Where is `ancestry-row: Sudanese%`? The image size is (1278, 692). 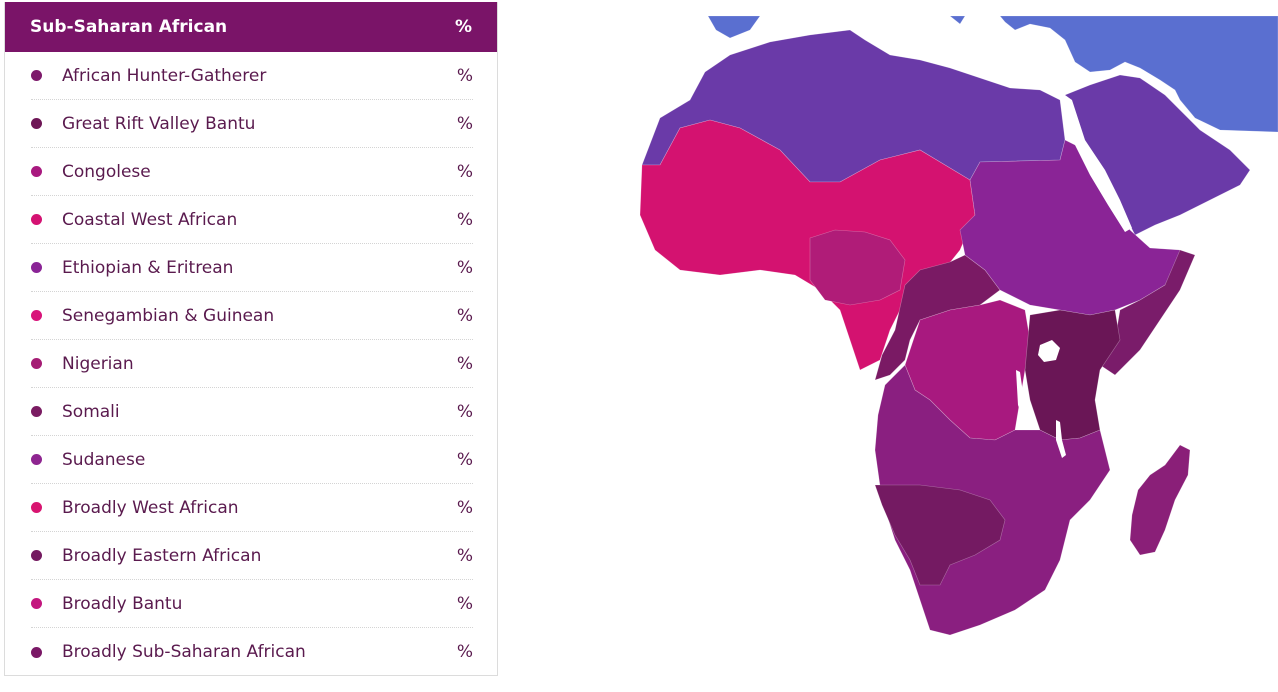 ancestry-row: Sudanese% is located at coordinates (252, 460).